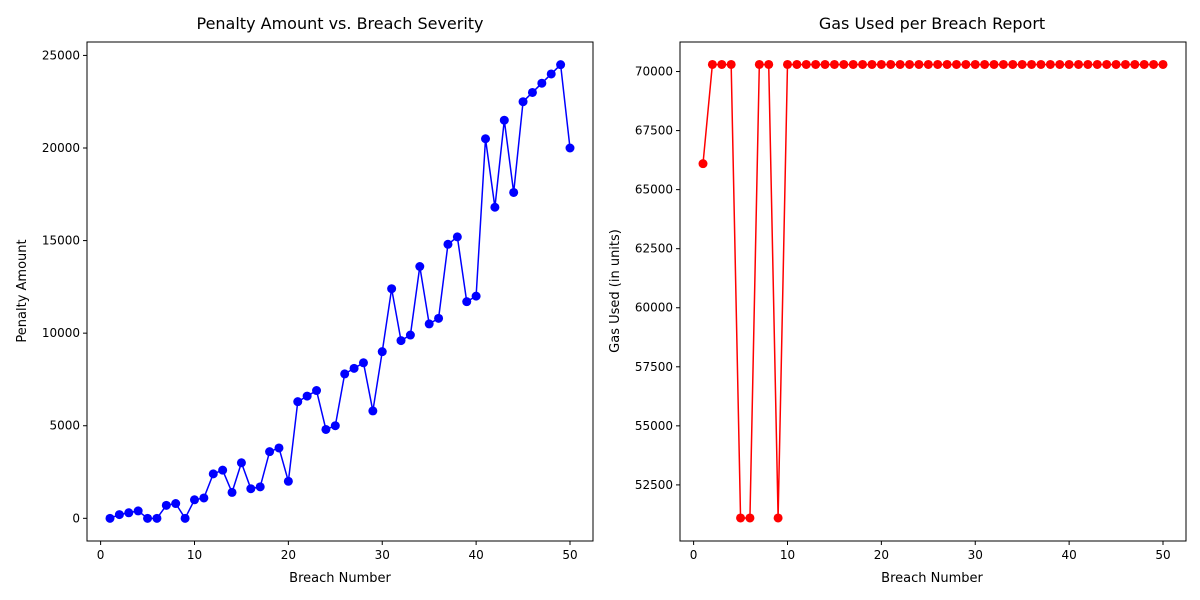  I want to click on y-tick-label: 62500, so click(654, 249).